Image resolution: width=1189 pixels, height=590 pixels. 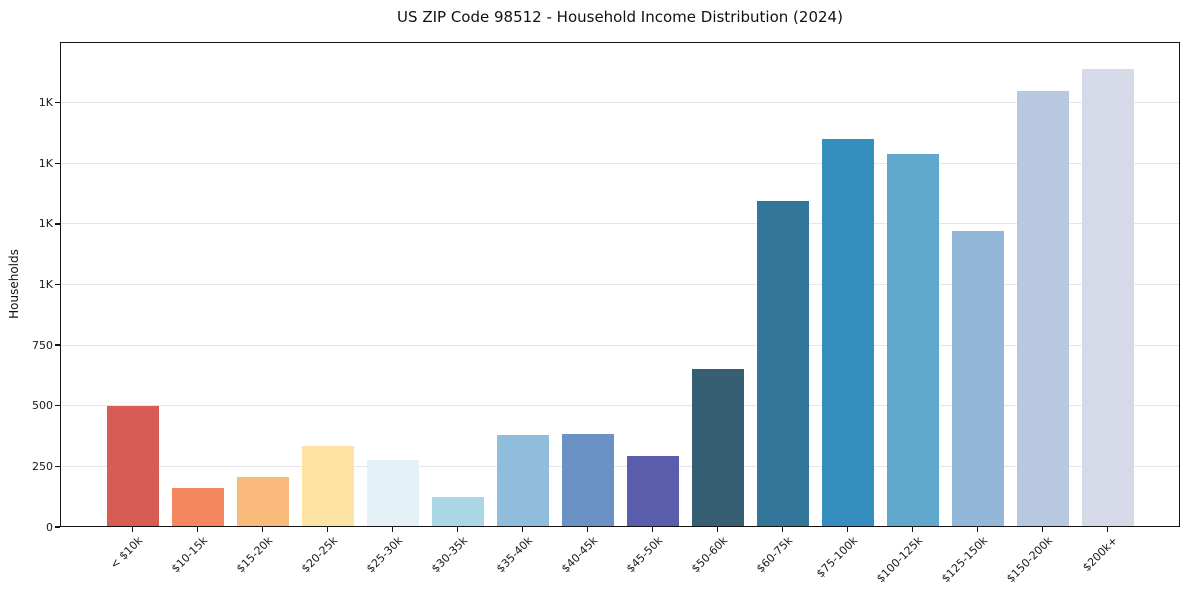 What do you see at coordinates (42, 406) in the screenshot?
I see `y-tick-label: 500` at bounding box center [42, 406].